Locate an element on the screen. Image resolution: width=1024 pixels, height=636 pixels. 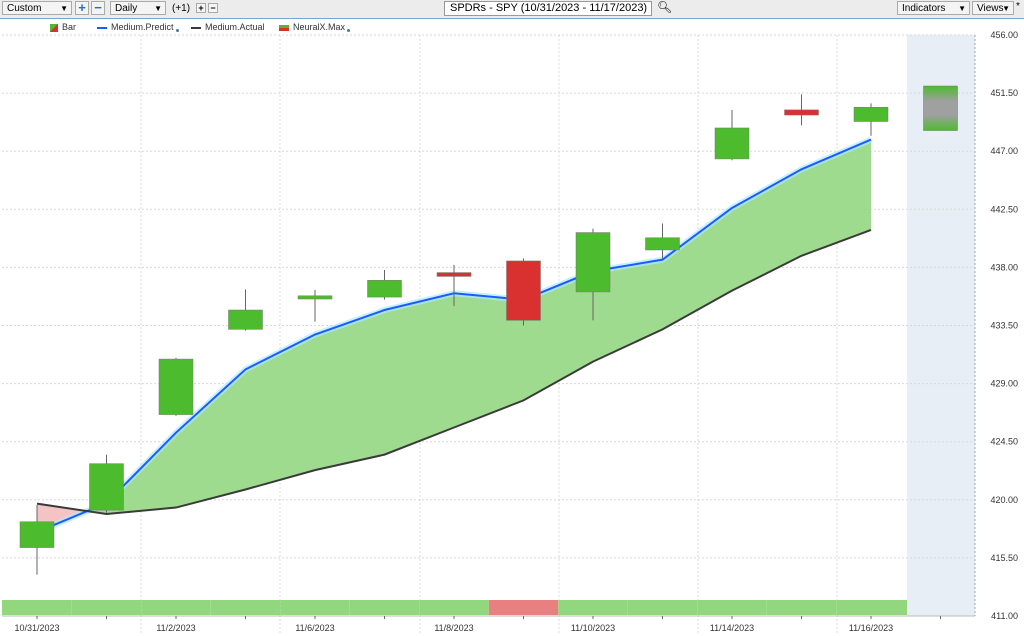
legend-bar: Bar is located at coordinates (63, 27).